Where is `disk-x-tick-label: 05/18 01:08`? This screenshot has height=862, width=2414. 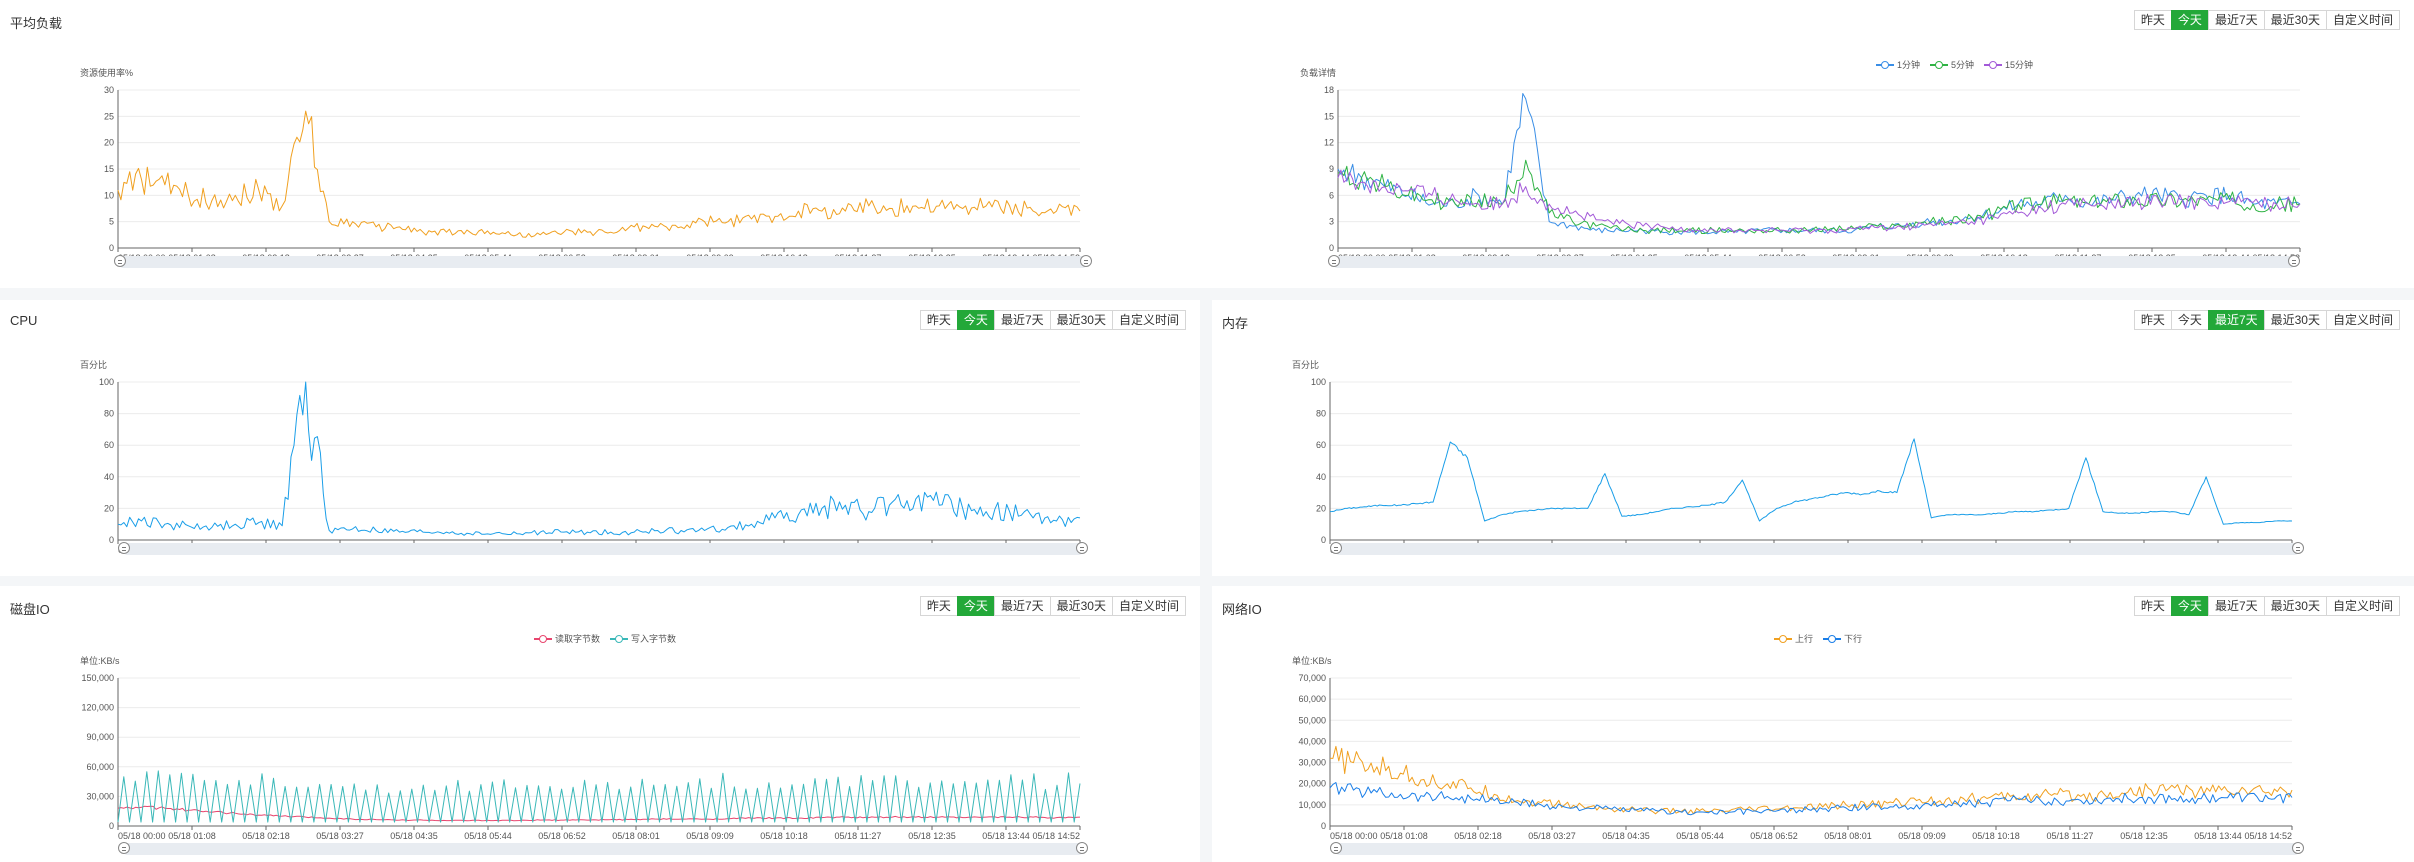 disk-x-tick-label: 05/18 01:08 is located at coordinates (192, 836).